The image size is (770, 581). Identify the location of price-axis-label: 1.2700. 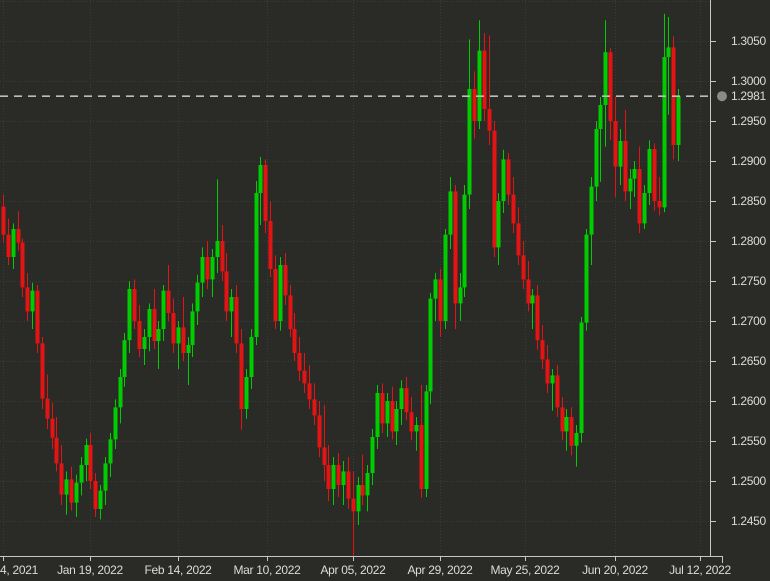
(748, 321).